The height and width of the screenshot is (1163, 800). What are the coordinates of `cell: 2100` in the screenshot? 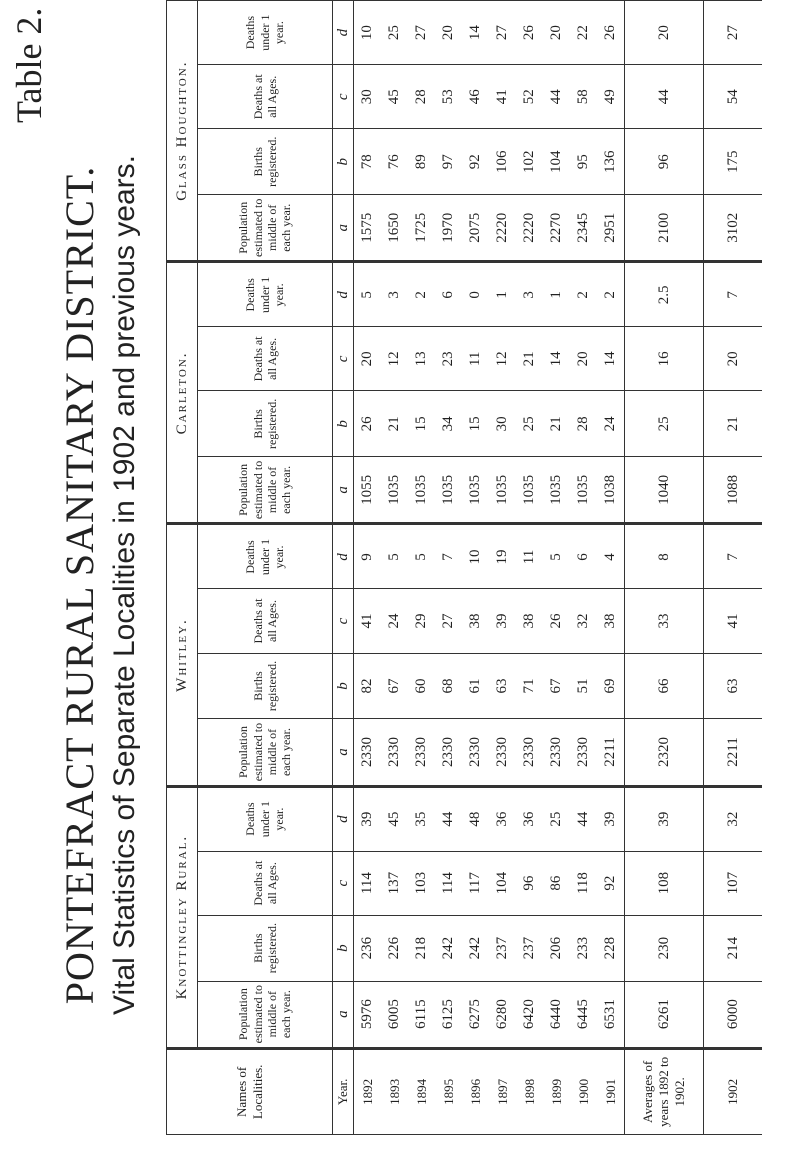 It's located at (664, 228).